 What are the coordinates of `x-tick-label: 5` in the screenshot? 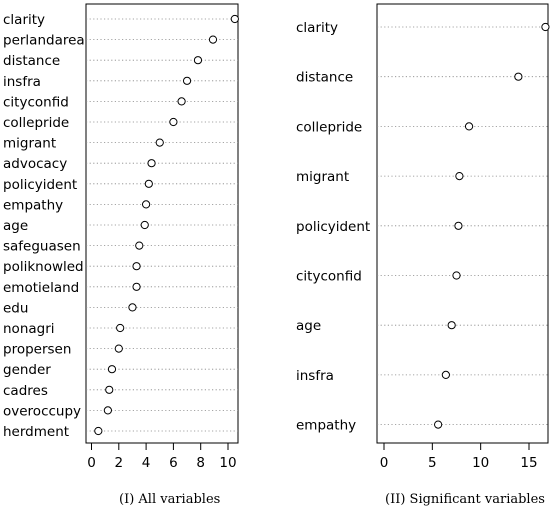 It's located at (432, 463).